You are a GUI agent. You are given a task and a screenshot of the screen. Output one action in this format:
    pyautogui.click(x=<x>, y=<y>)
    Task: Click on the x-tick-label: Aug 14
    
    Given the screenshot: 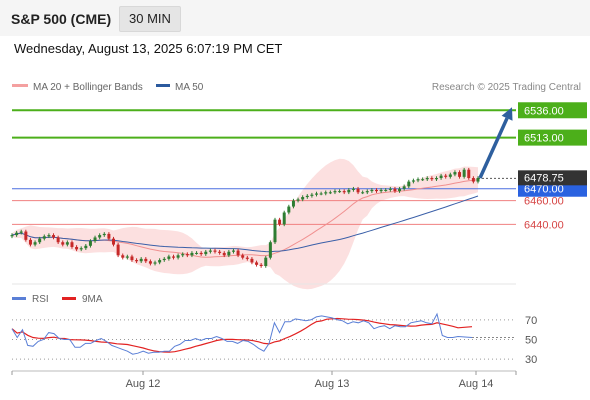 What is the action you would take?
    pyautogui.click(x=476, y=384)
    